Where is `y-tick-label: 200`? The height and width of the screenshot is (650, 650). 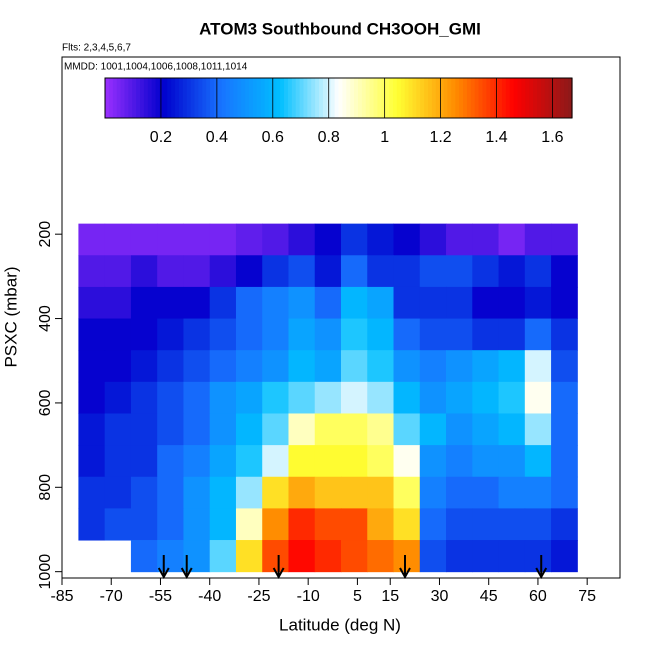 y-tick-label: 200 is located at coordinates (45, 234).